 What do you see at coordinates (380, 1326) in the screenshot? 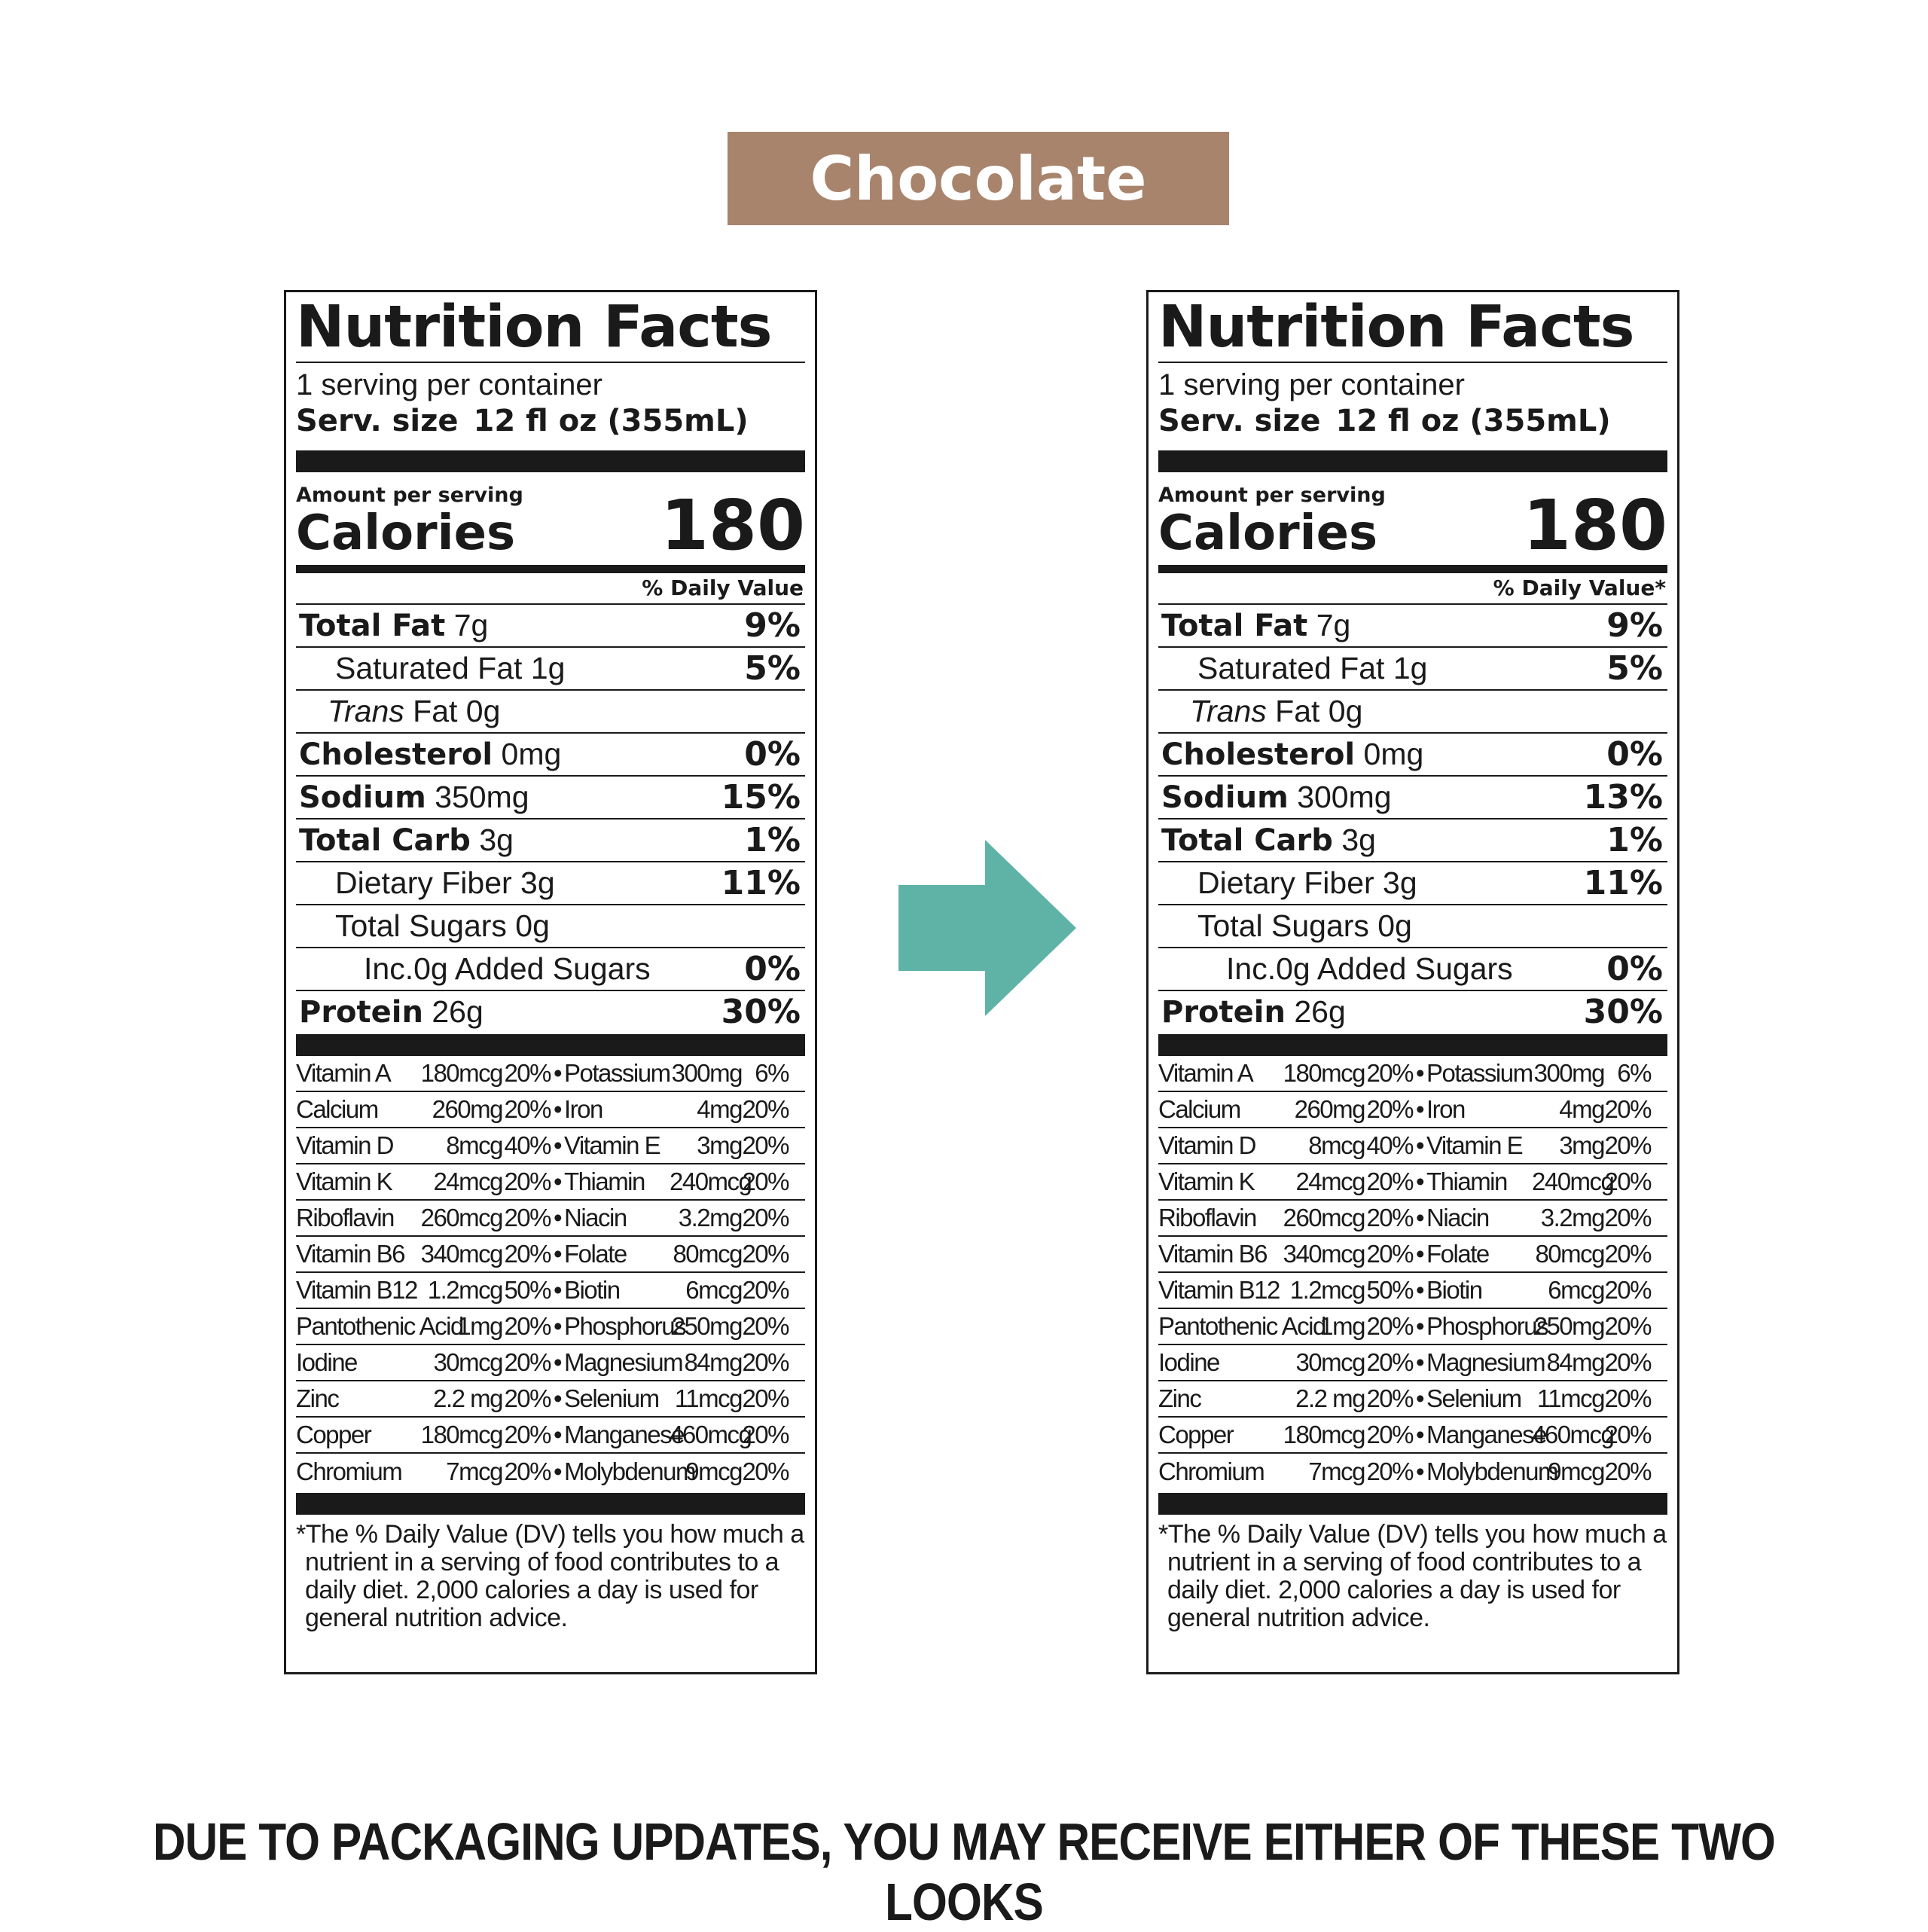
I see `vitamin-name: Pantothenic Acid` at bounding box center [380, 1326].